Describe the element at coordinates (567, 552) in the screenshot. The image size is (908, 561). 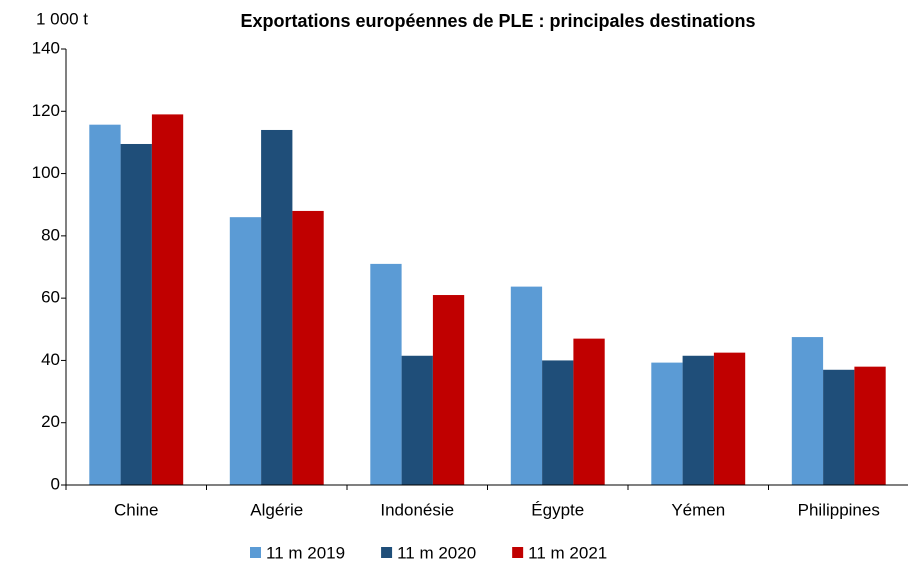
I see `legend-label: 11 m 2021` at that location.